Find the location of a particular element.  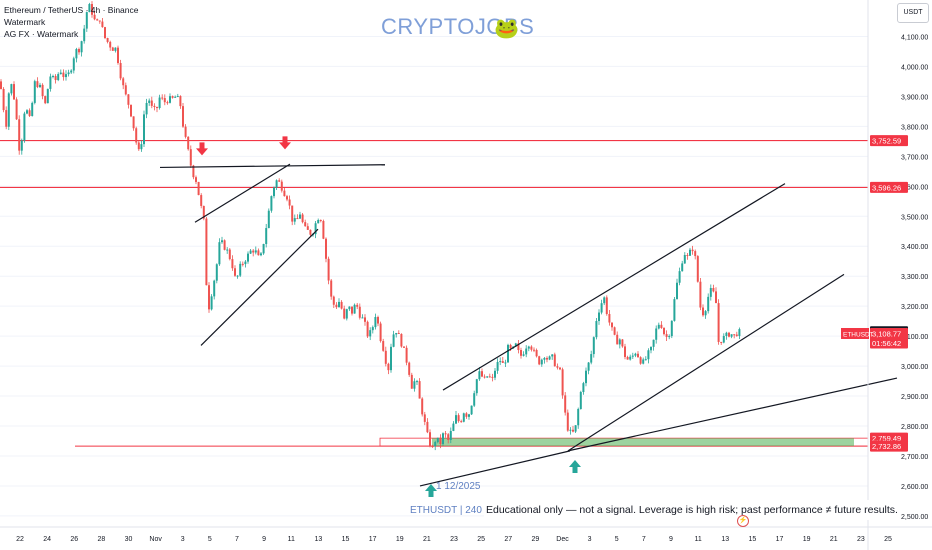

x-tick-label: 22 is located at coordinates (20, 539).